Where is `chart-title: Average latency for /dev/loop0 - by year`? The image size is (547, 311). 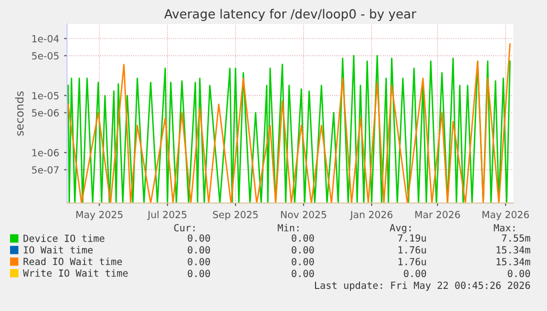 chart-title: Average latency for /dev/loop0 - by year is located at coordinates (290, 14).